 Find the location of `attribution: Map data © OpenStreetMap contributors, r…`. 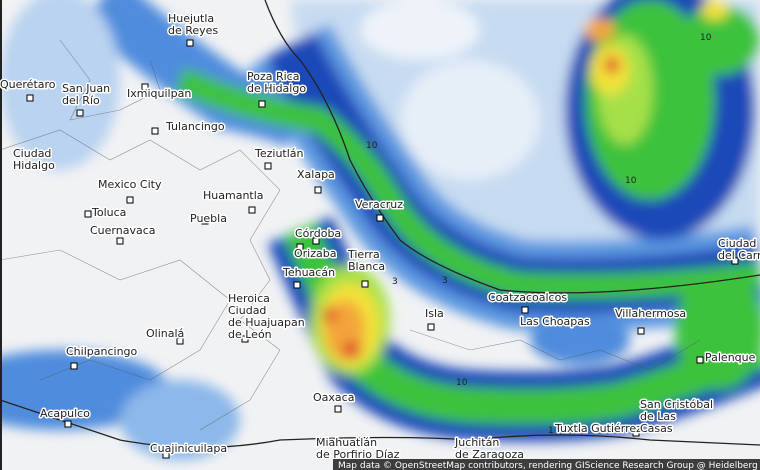

attribution: Map data © OpenStreetMap contributors, r… is located at coordinates (549, 465).